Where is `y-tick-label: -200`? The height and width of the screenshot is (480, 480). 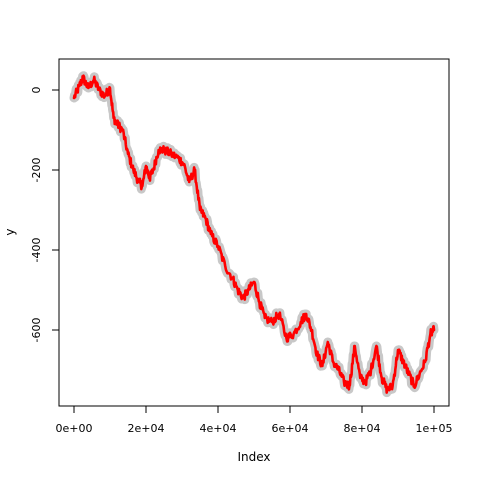 y-tick-label: -200 is located at coordinates (36, 170).